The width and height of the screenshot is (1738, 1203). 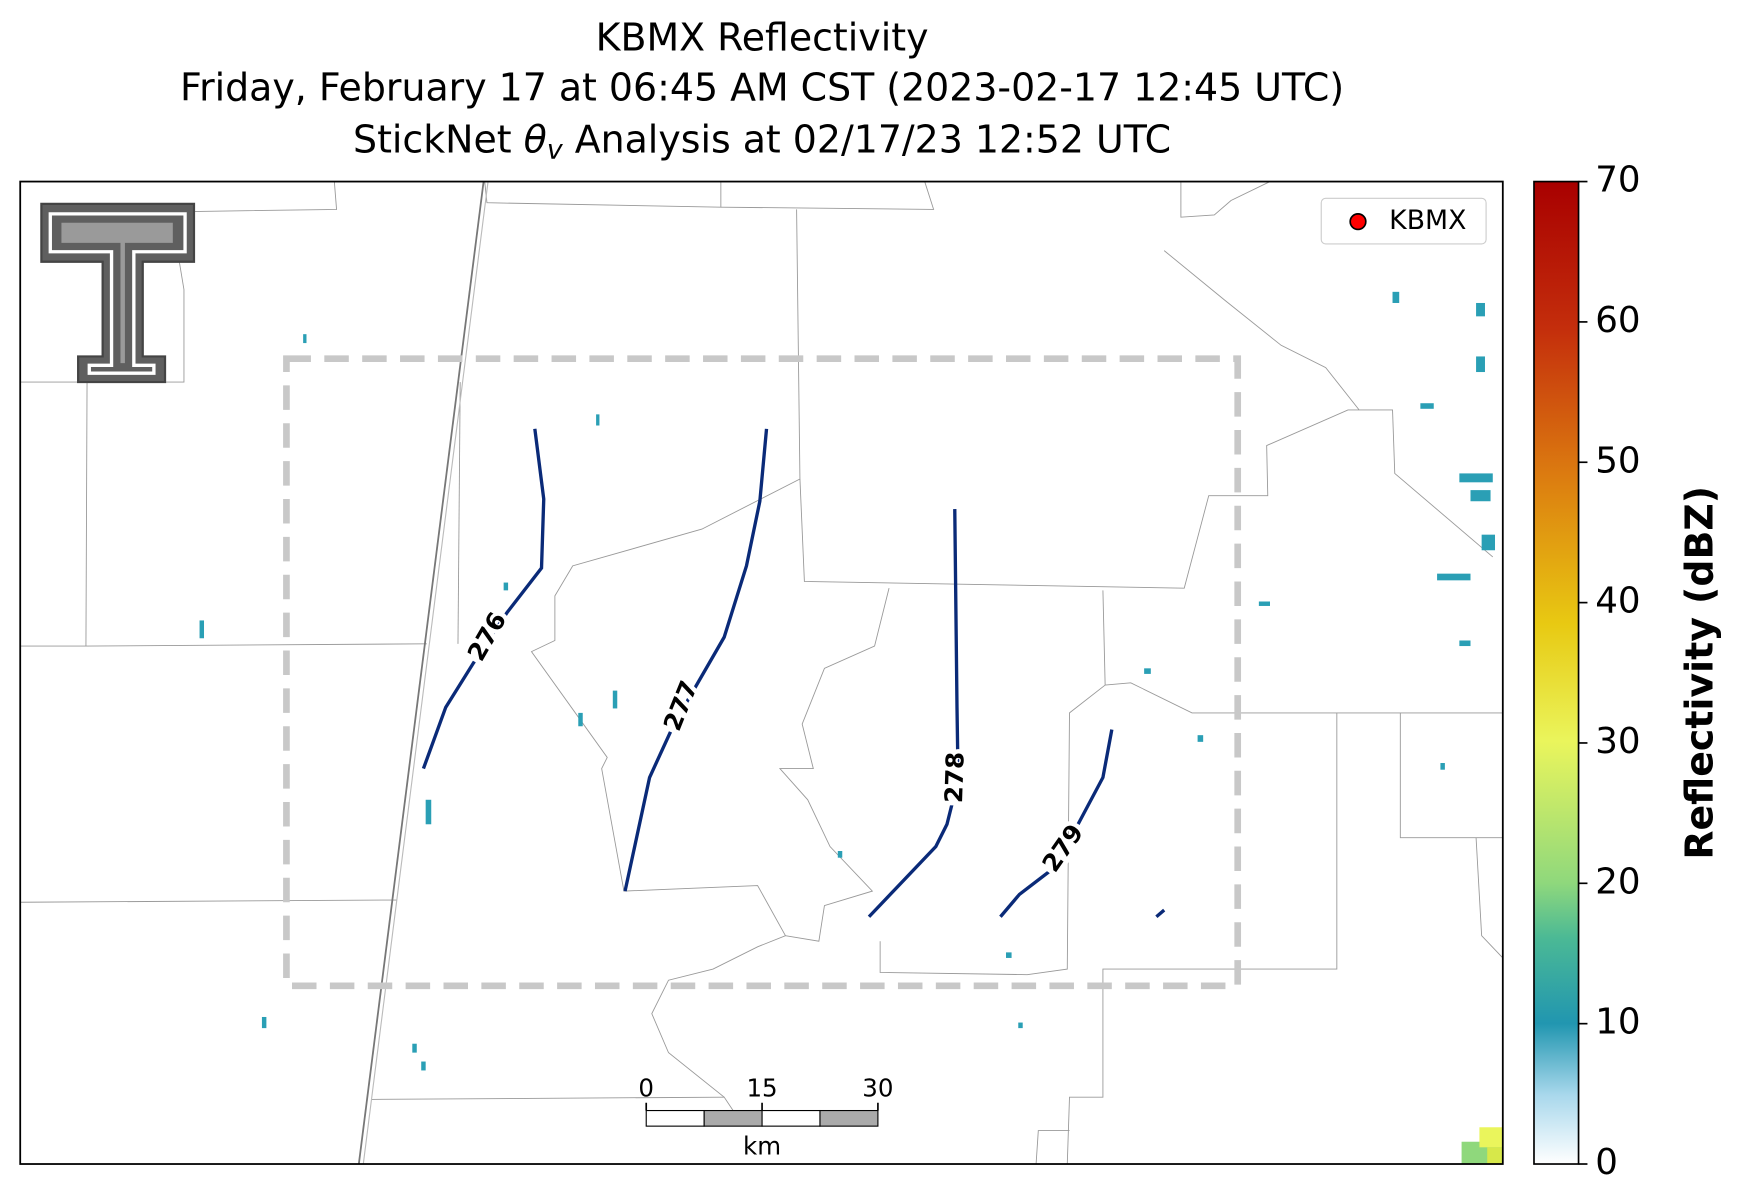 What do you see at coordinates (1617, 460) in the screenshot?
I see `colorbar-tick-label: 50` at bounding box center [1617, 460].